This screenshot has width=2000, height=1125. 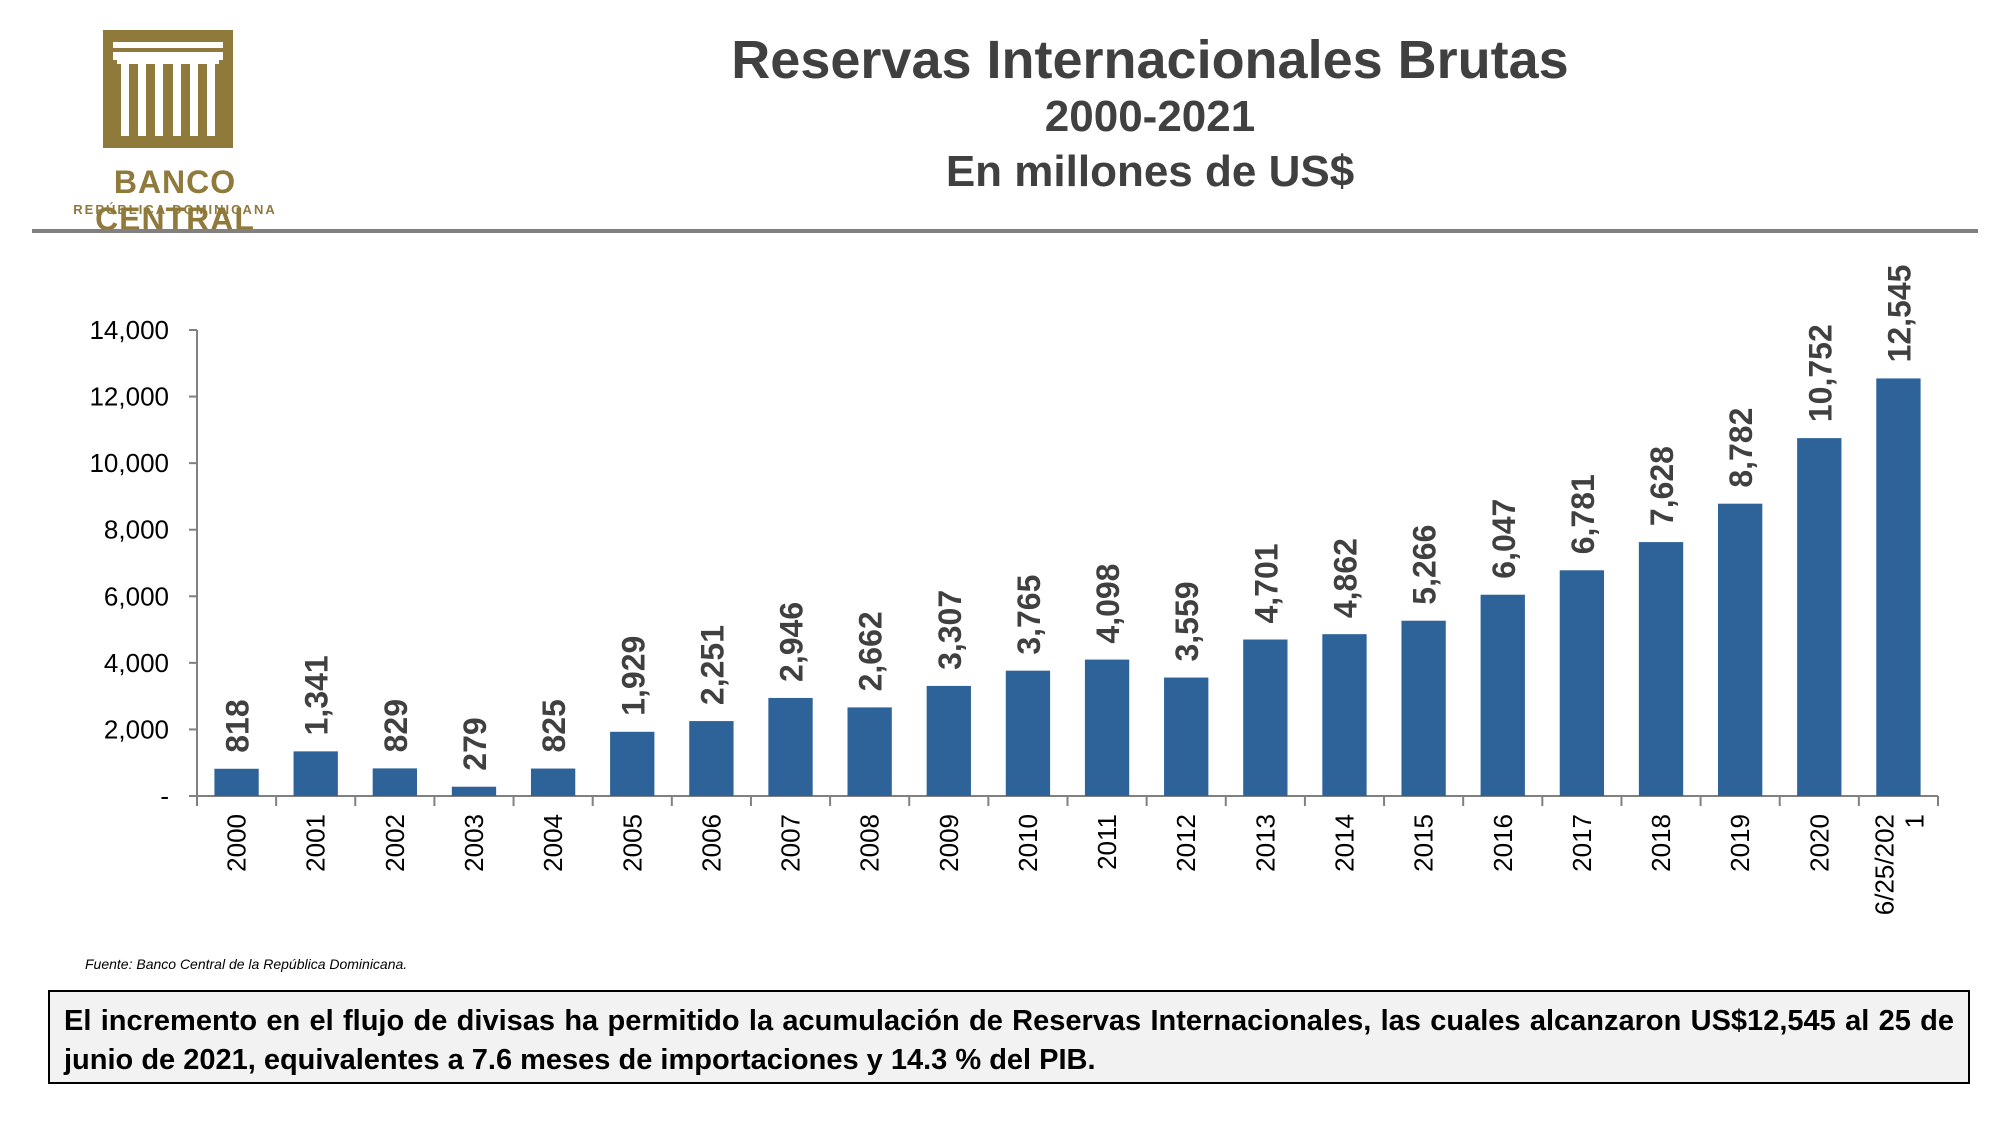 I want to click on y-tick-label: 10,000, so click(x=129, y=463).